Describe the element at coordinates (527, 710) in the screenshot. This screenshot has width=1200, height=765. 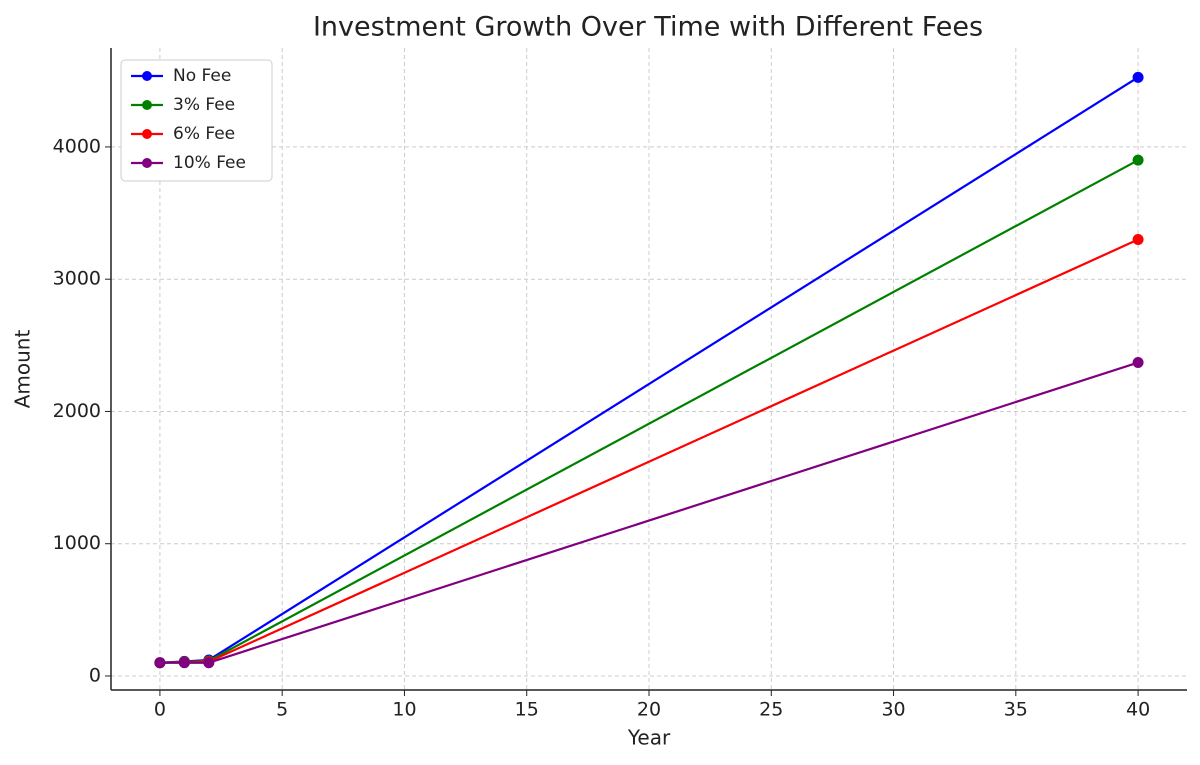
I see `x-tick-label: 15` at that location.